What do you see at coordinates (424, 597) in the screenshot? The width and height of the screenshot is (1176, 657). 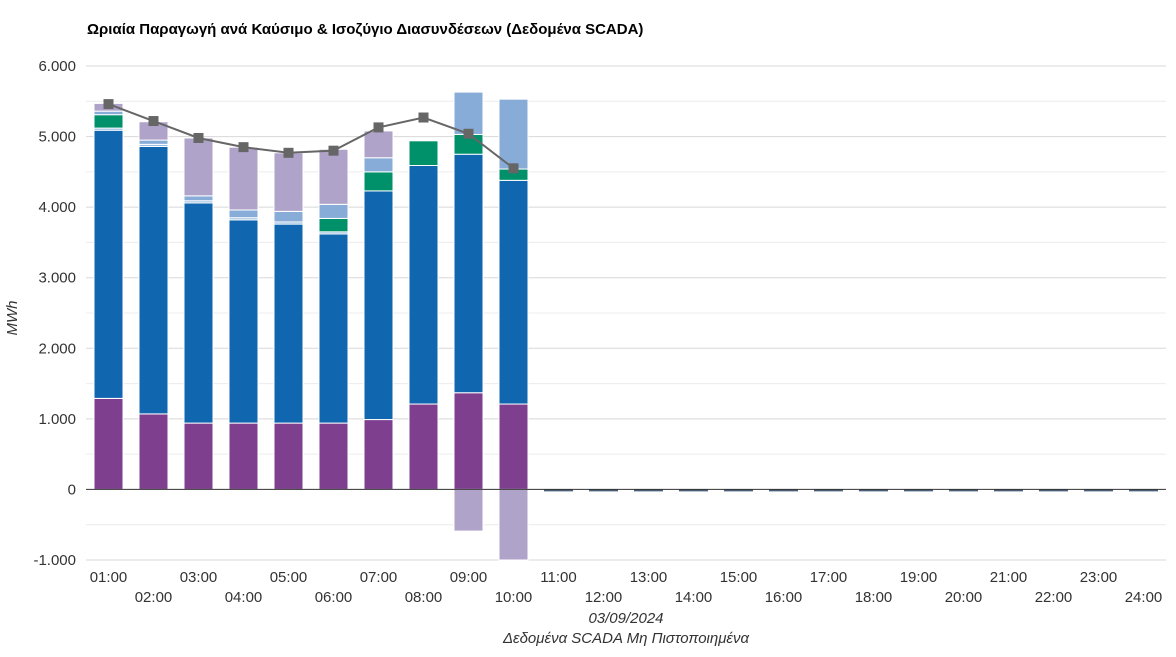 I see `x-tick-label: 08:00` at bounding box center [424, 597].